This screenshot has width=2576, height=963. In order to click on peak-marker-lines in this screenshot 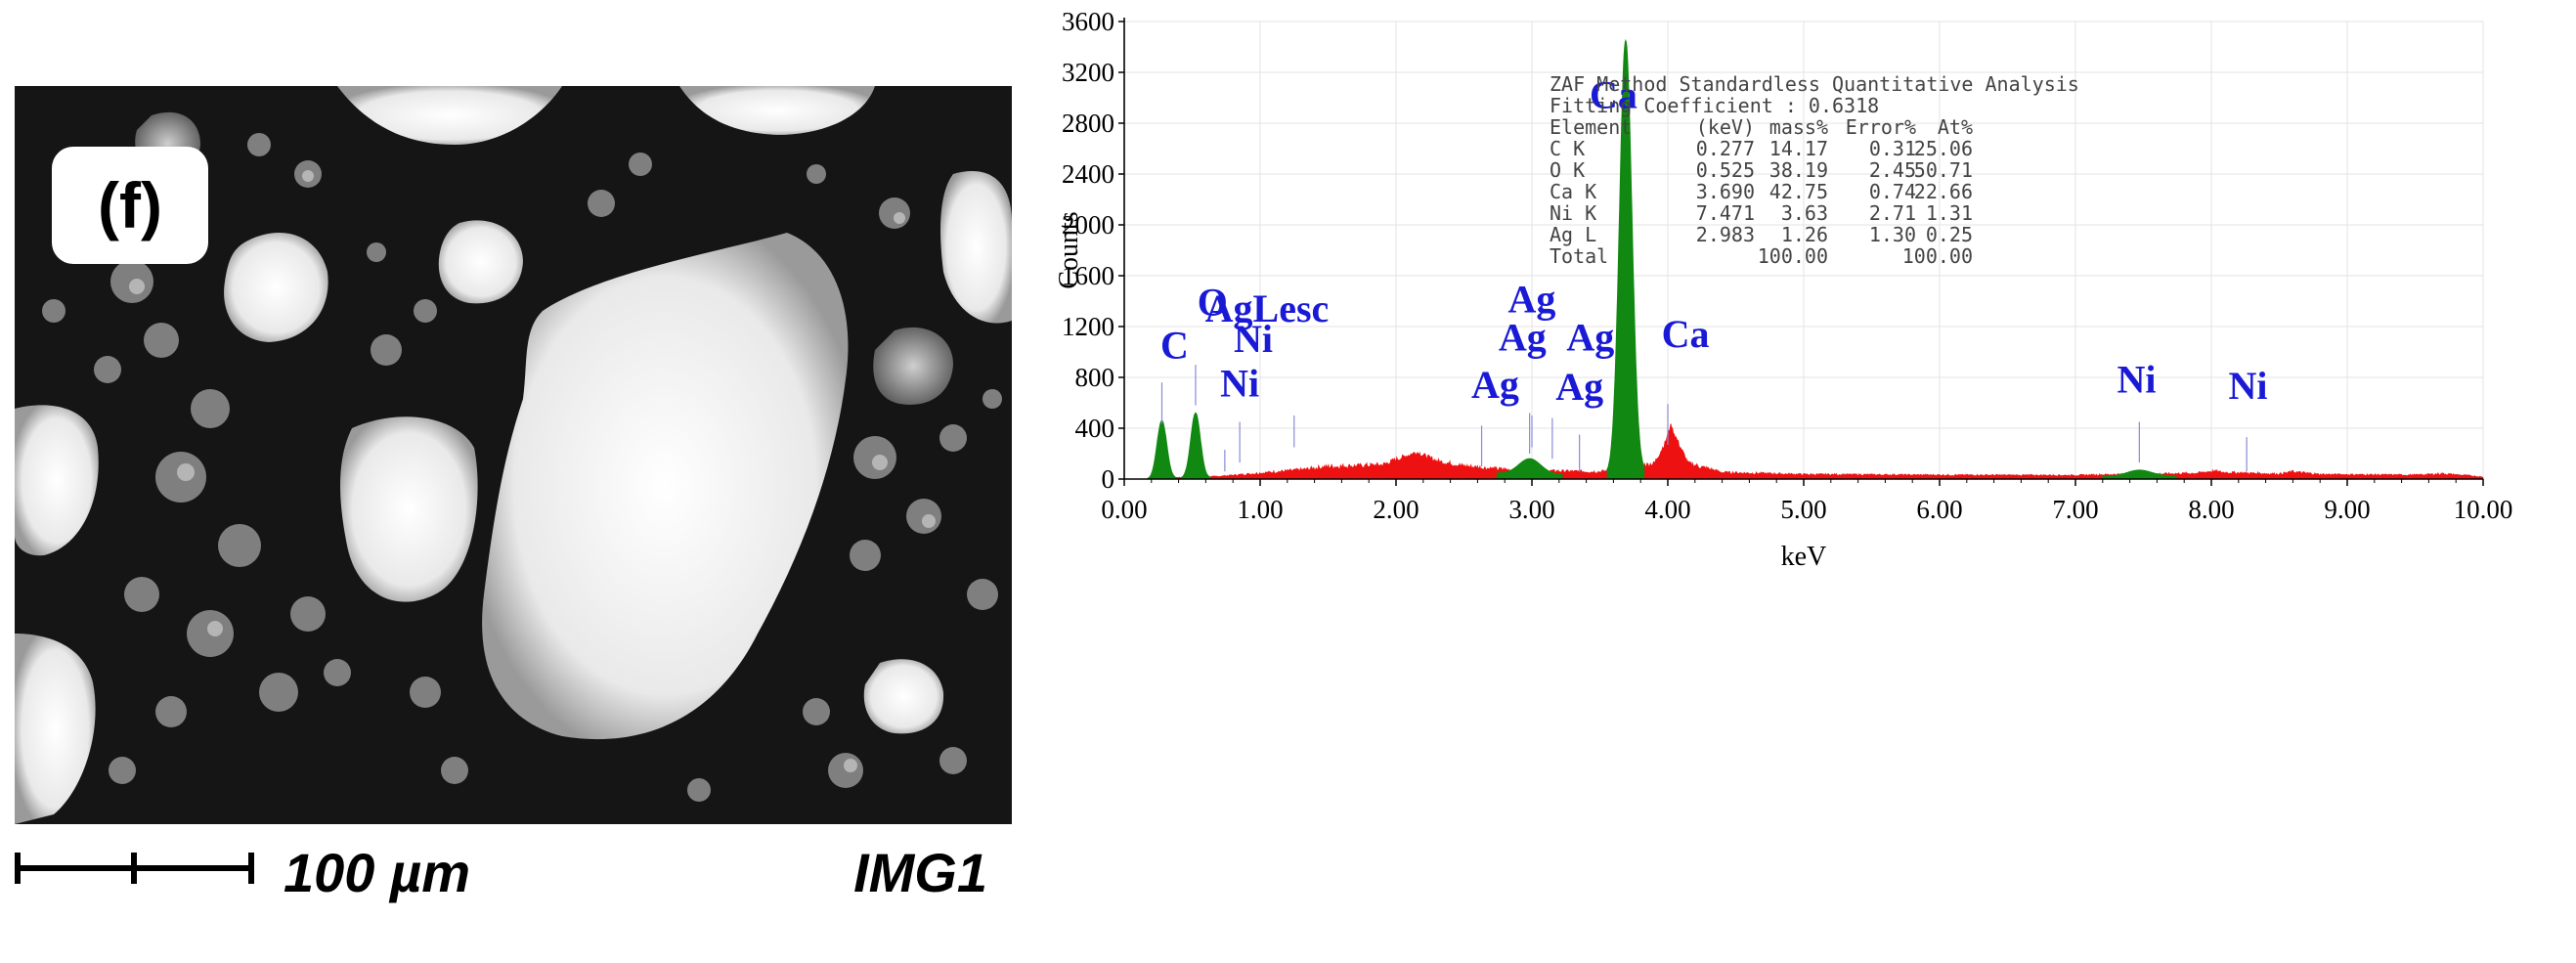, I will do `click(1704, 418)`.